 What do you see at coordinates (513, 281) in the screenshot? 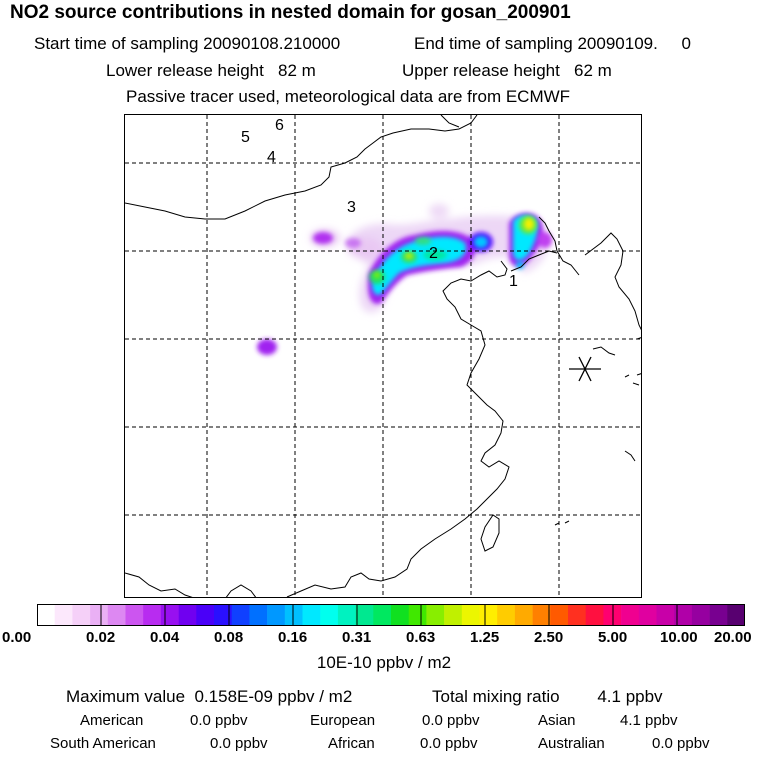
I see `region-label-1: 1` at bounding box center [513, 281].